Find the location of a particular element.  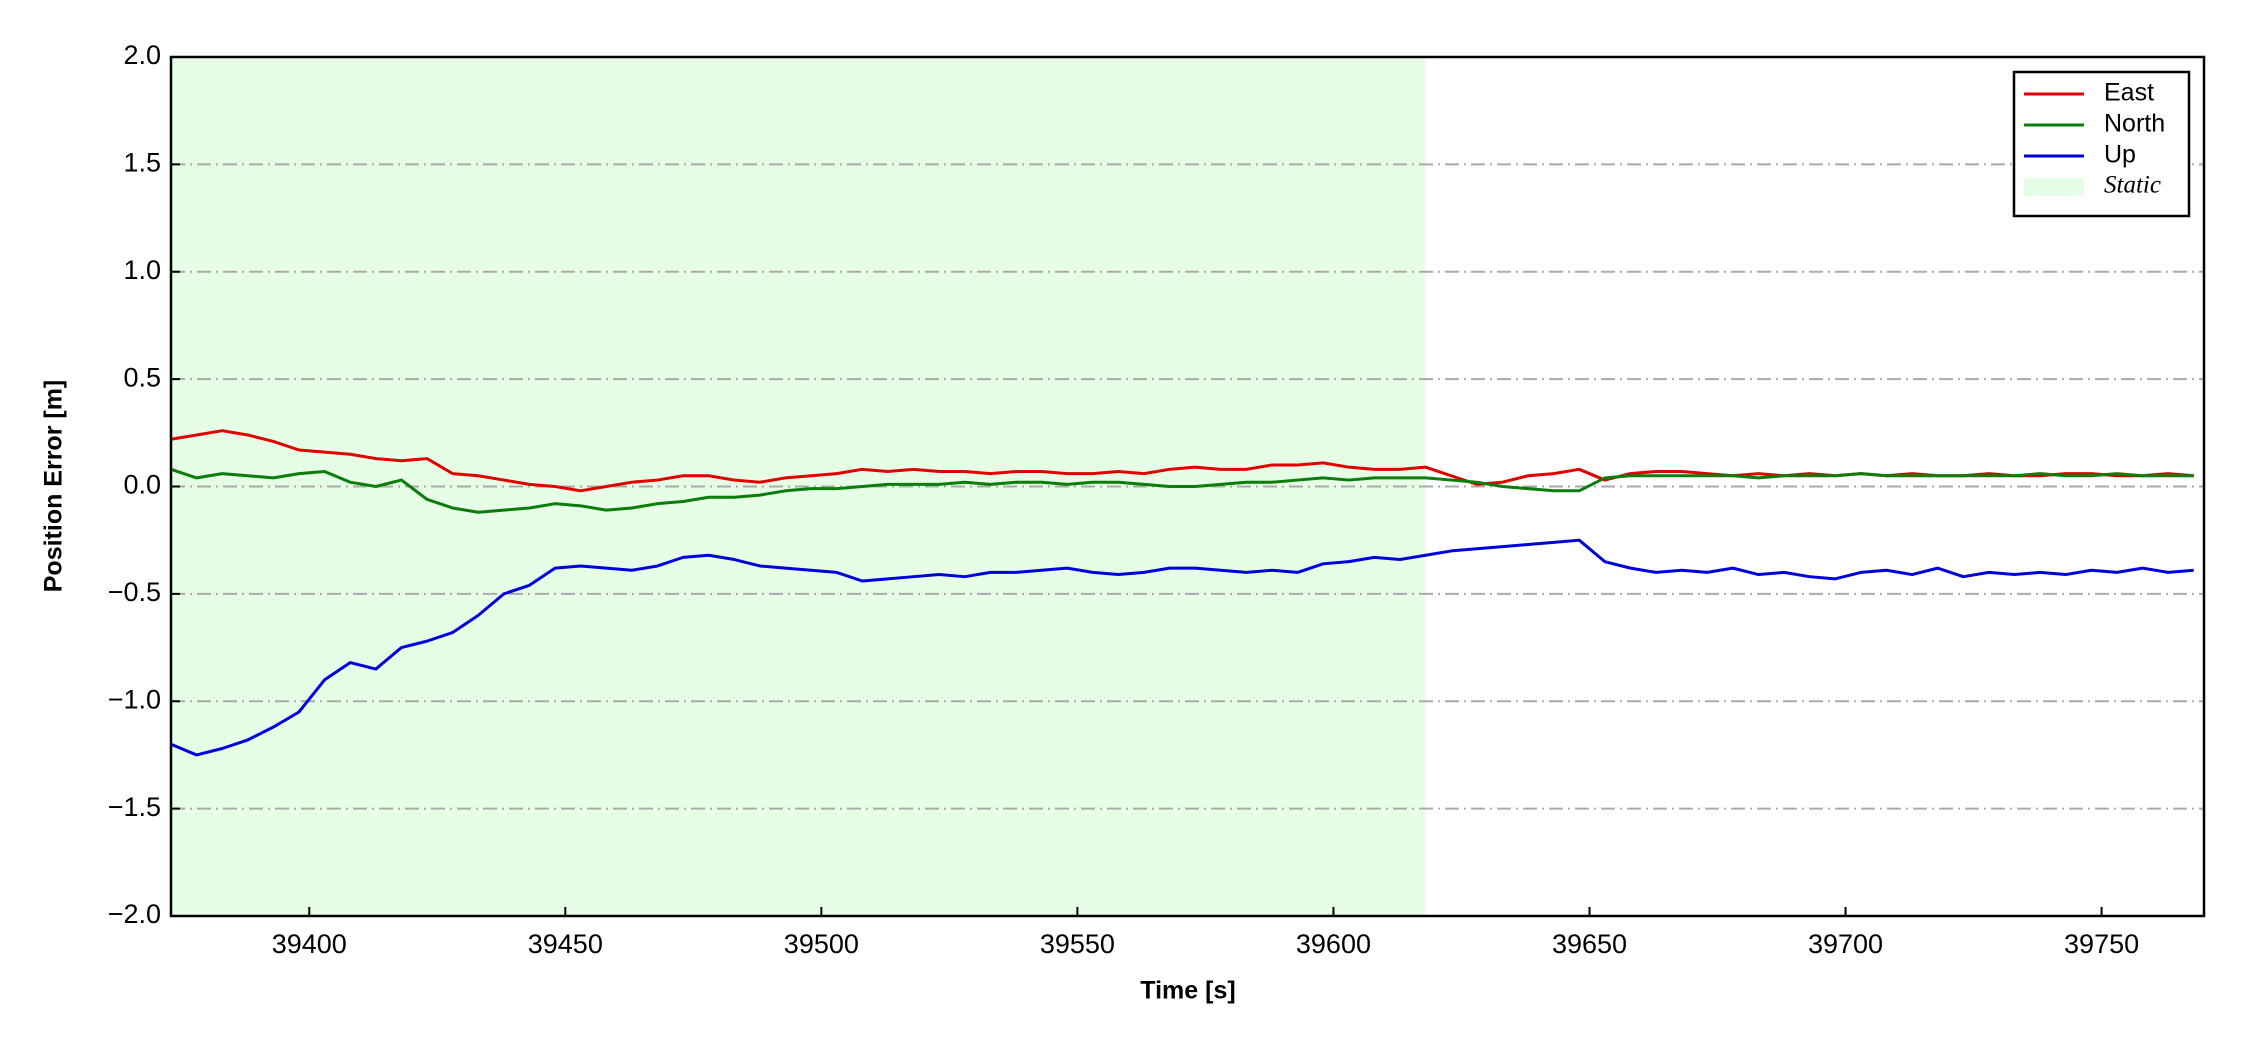

y-tick-label: −2.0 is located at coordinates (134, 914).